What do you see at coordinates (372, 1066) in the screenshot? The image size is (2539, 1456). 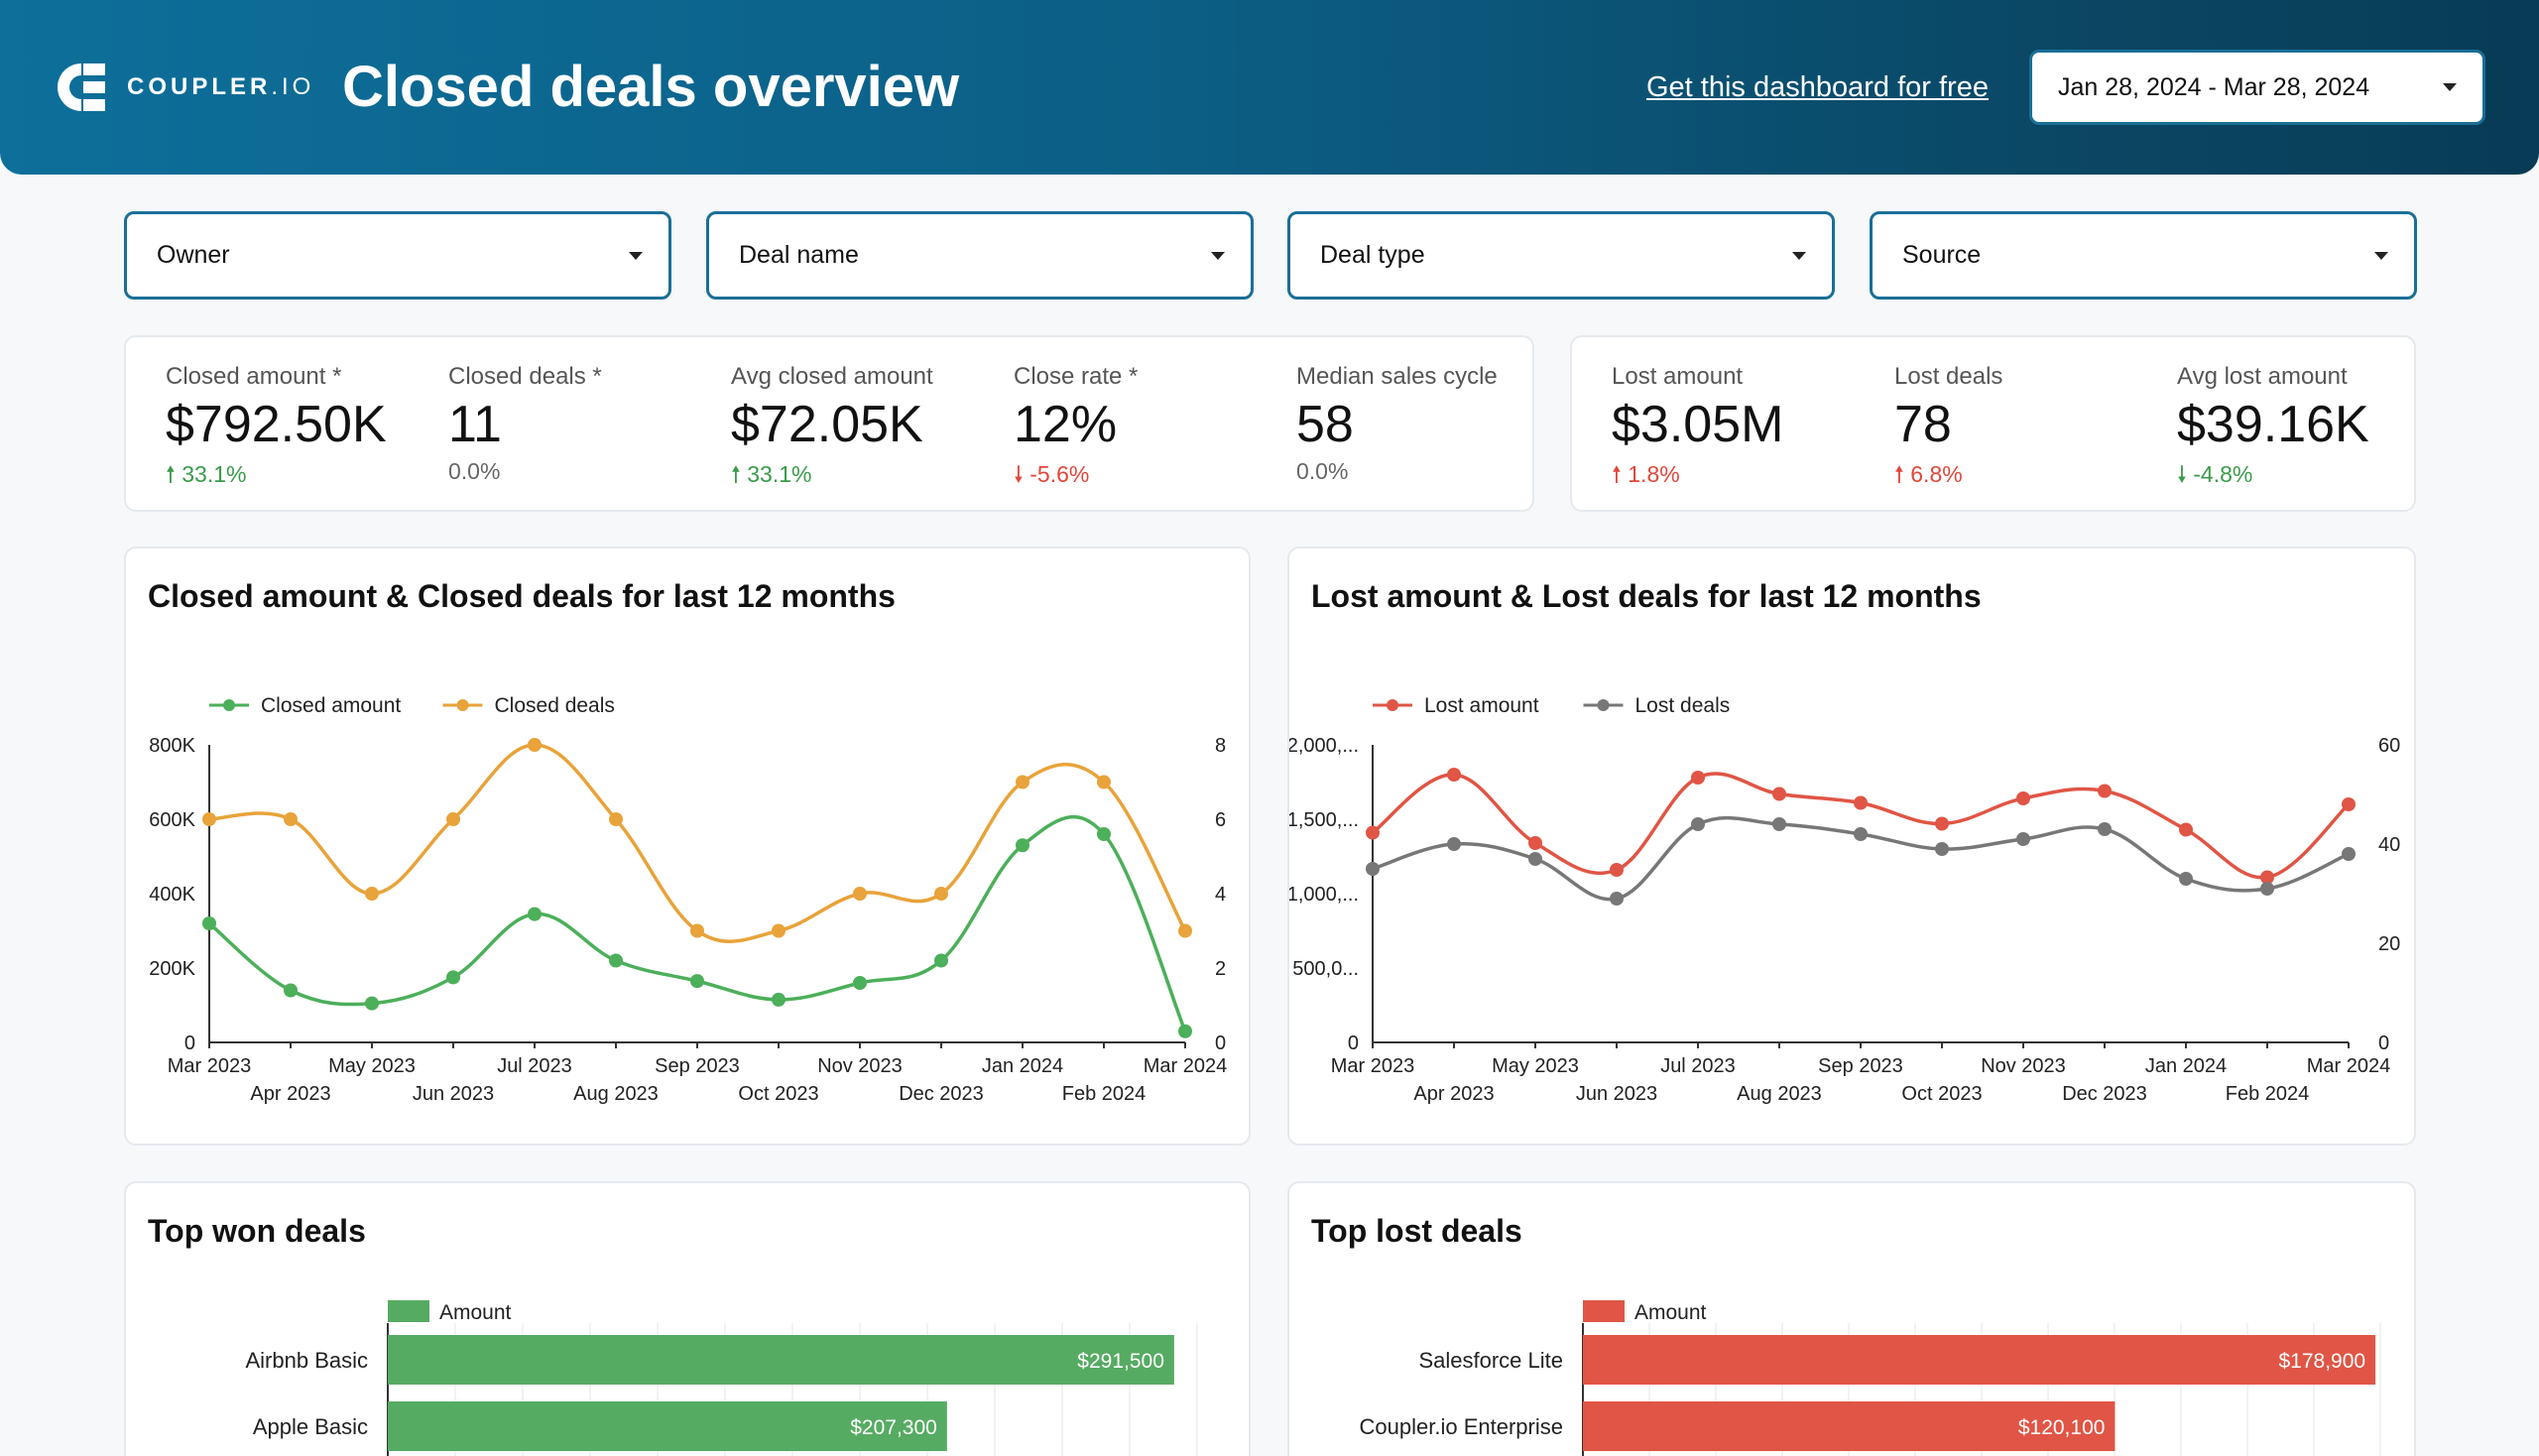 I see `x-tick-label: May 2023` at bounding box center [372, 1066].